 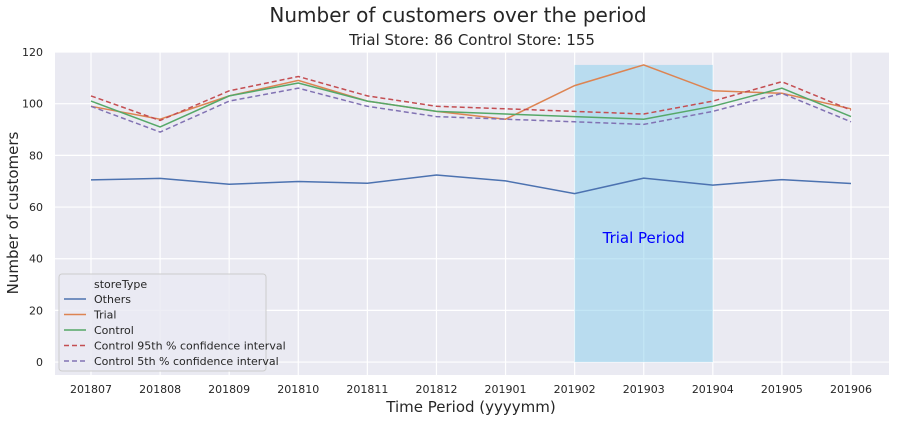 I want to click on x-axis-label: Time Period (yyyymm), so click(x=470, y=407).